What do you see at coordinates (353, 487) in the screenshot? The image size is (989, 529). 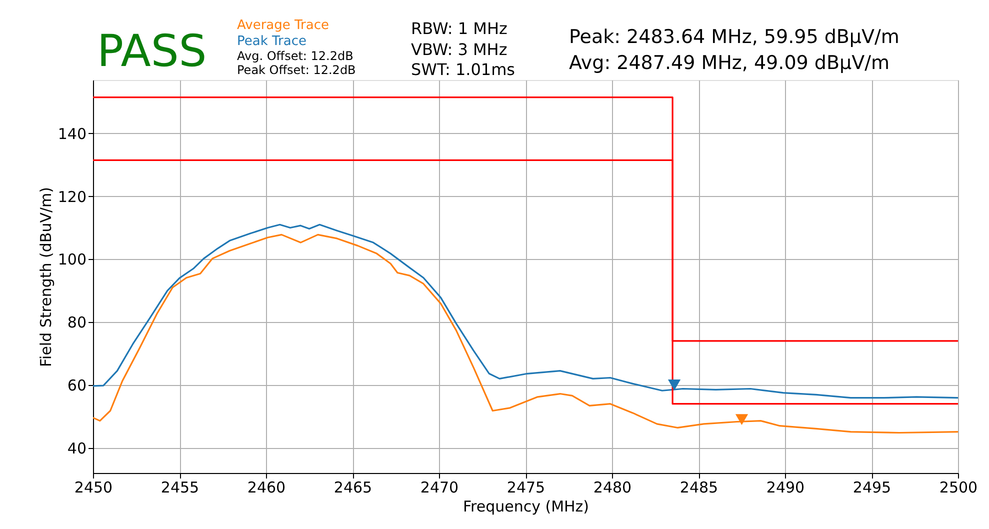 I see `x-tick-label: 2465` at bounding box center [353, 487].